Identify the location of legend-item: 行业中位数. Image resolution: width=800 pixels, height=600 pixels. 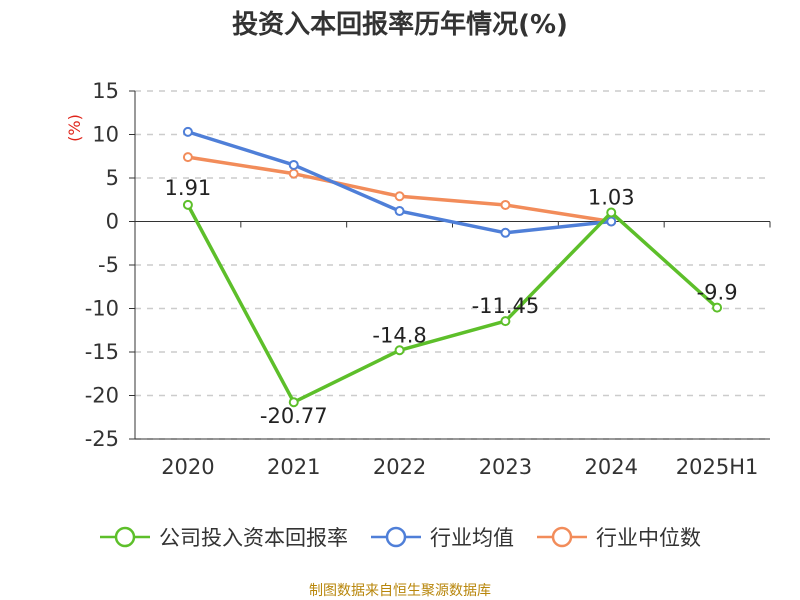
(618, 537).